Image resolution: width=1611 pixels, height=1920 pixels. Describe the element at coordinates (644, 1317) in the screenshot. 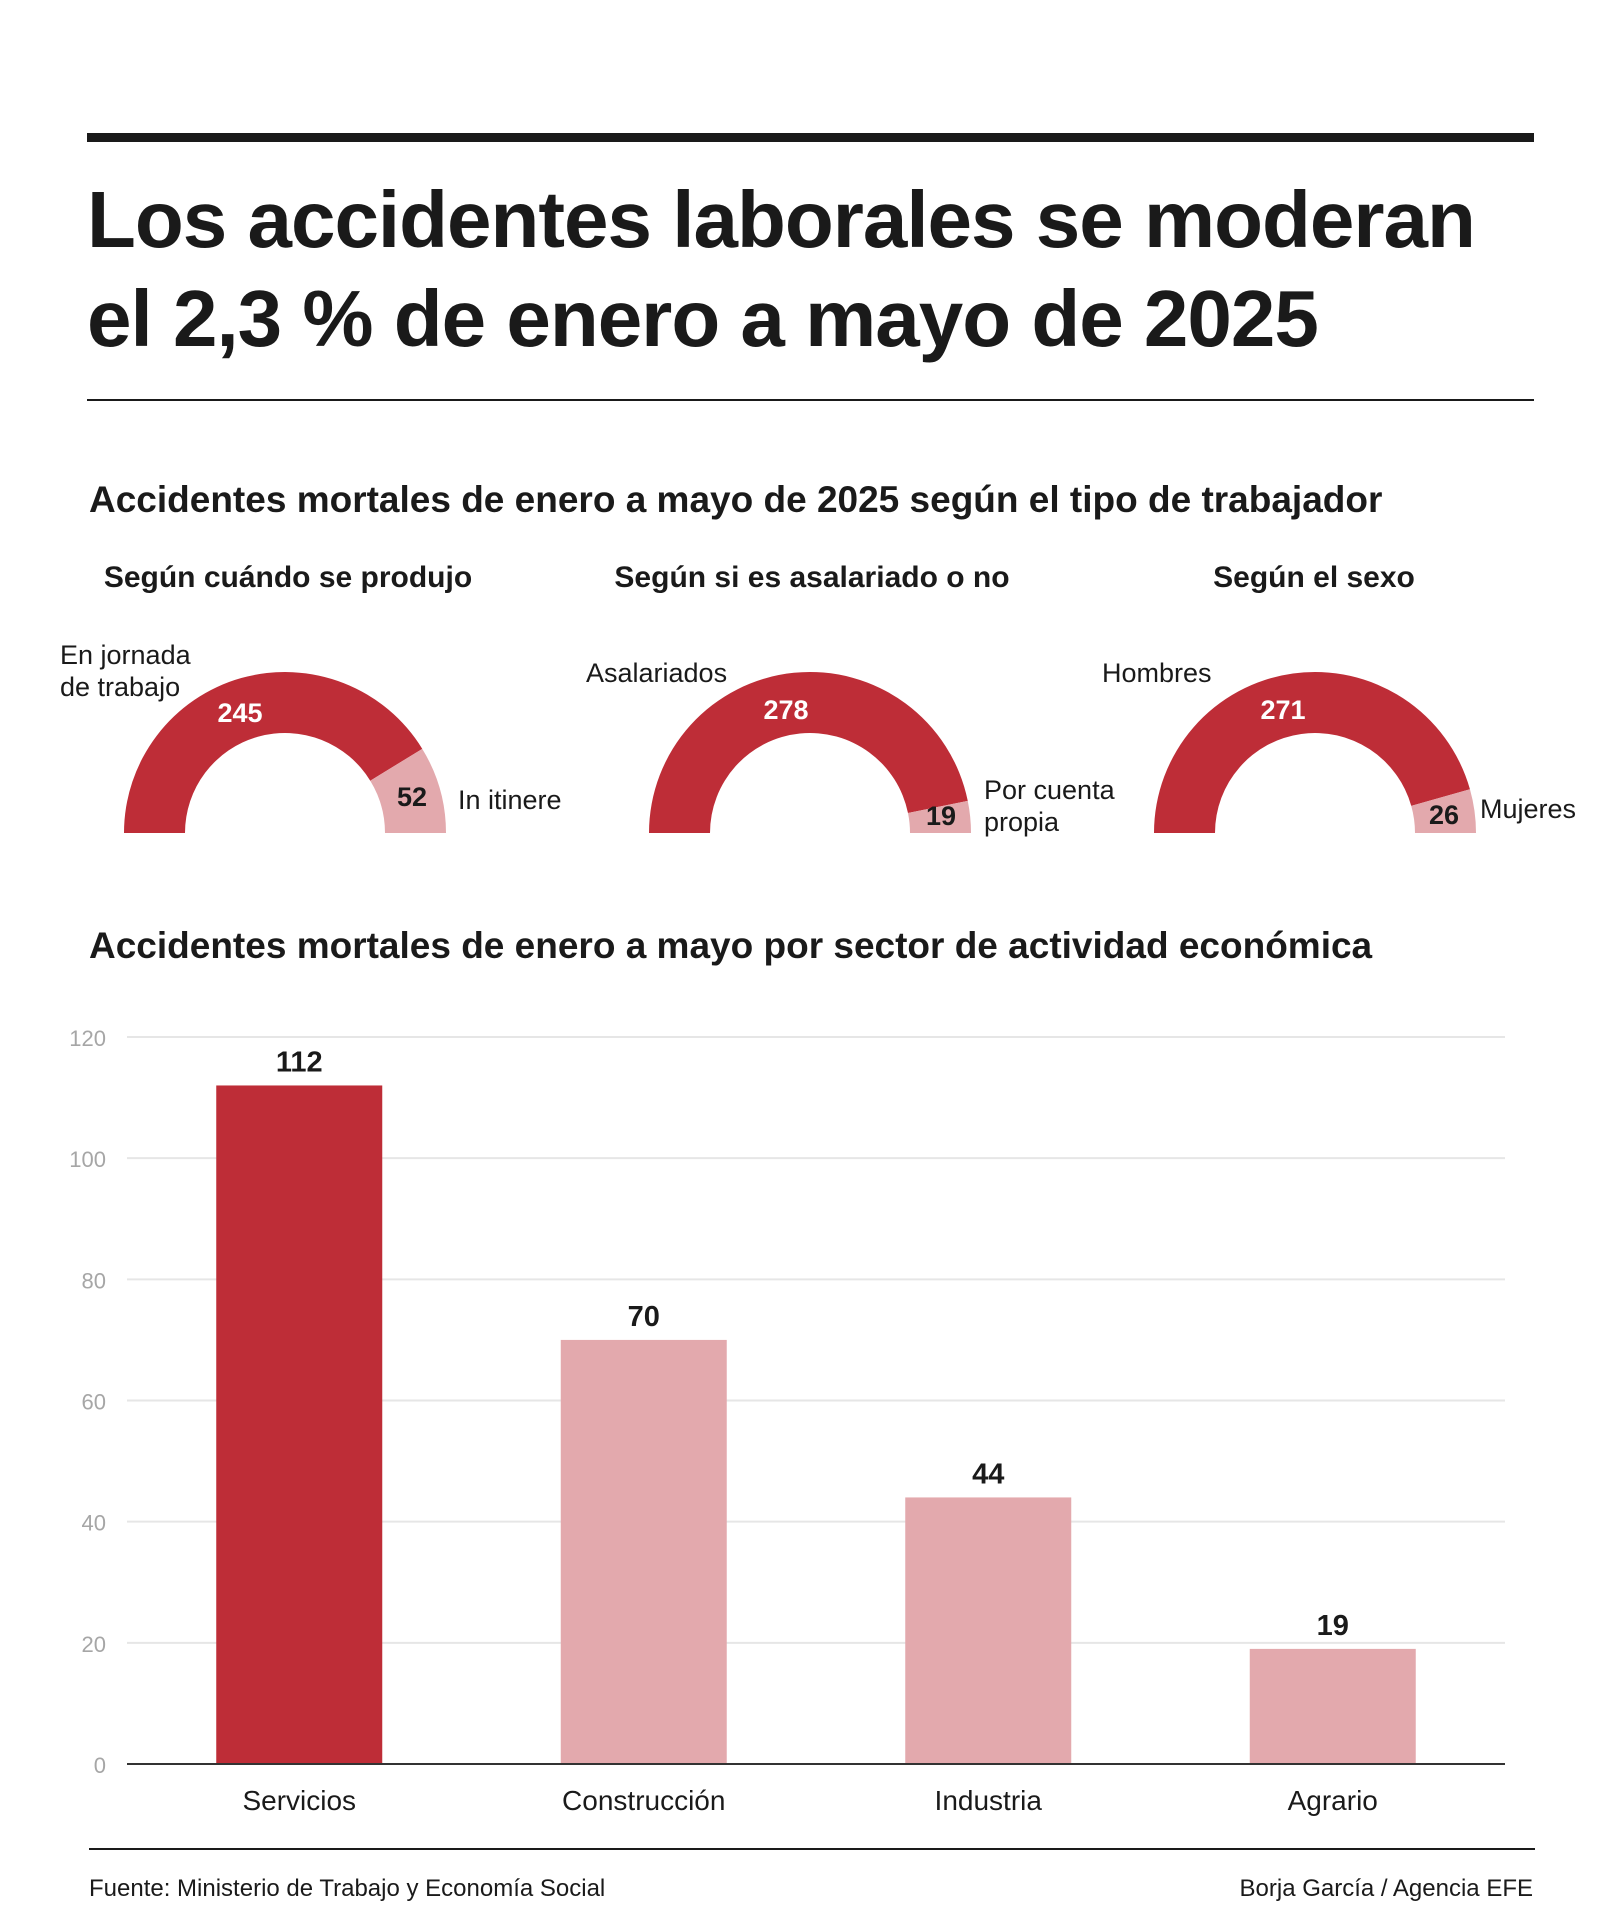

I see `bar-value-label-2: 70` at that location.